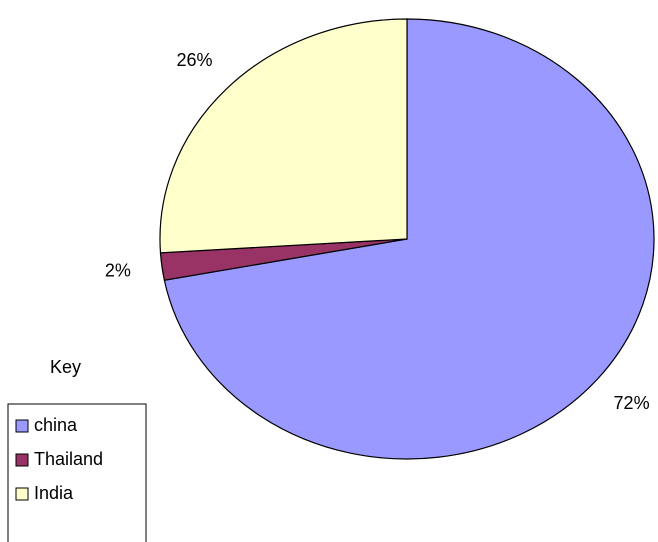 The width and height of the screenshot is (658, 542). I want to click on legend-label: china, so click(56, 425).